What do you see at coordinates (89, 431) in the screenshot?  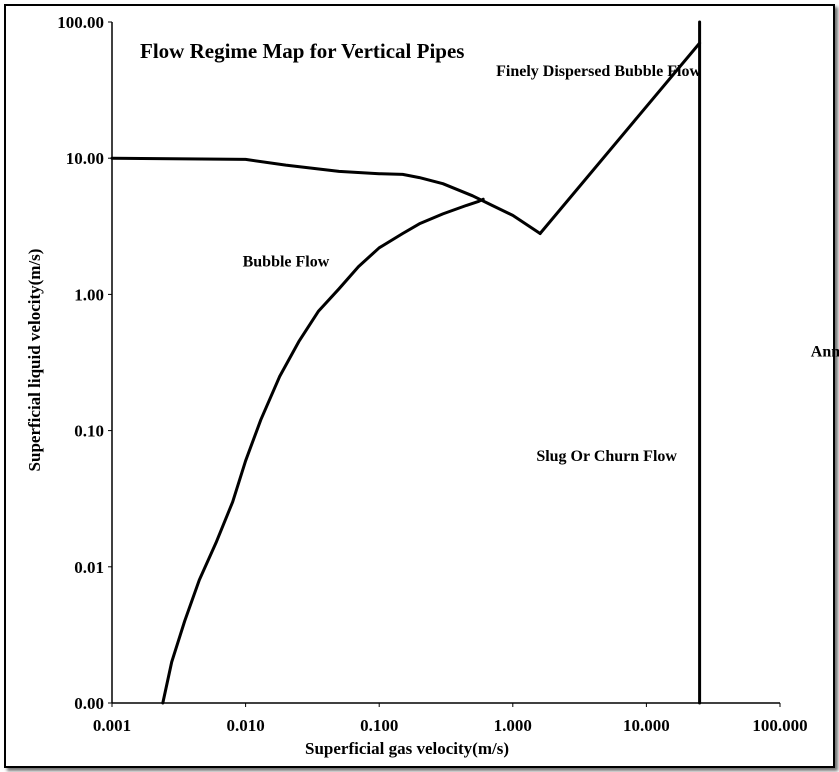 I see `y-tick-label: 0.10` at bounding box center [89, 431].